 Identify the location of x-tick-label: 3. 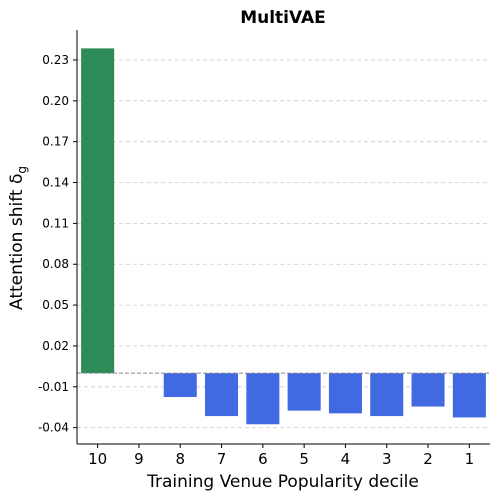
(387, 459).